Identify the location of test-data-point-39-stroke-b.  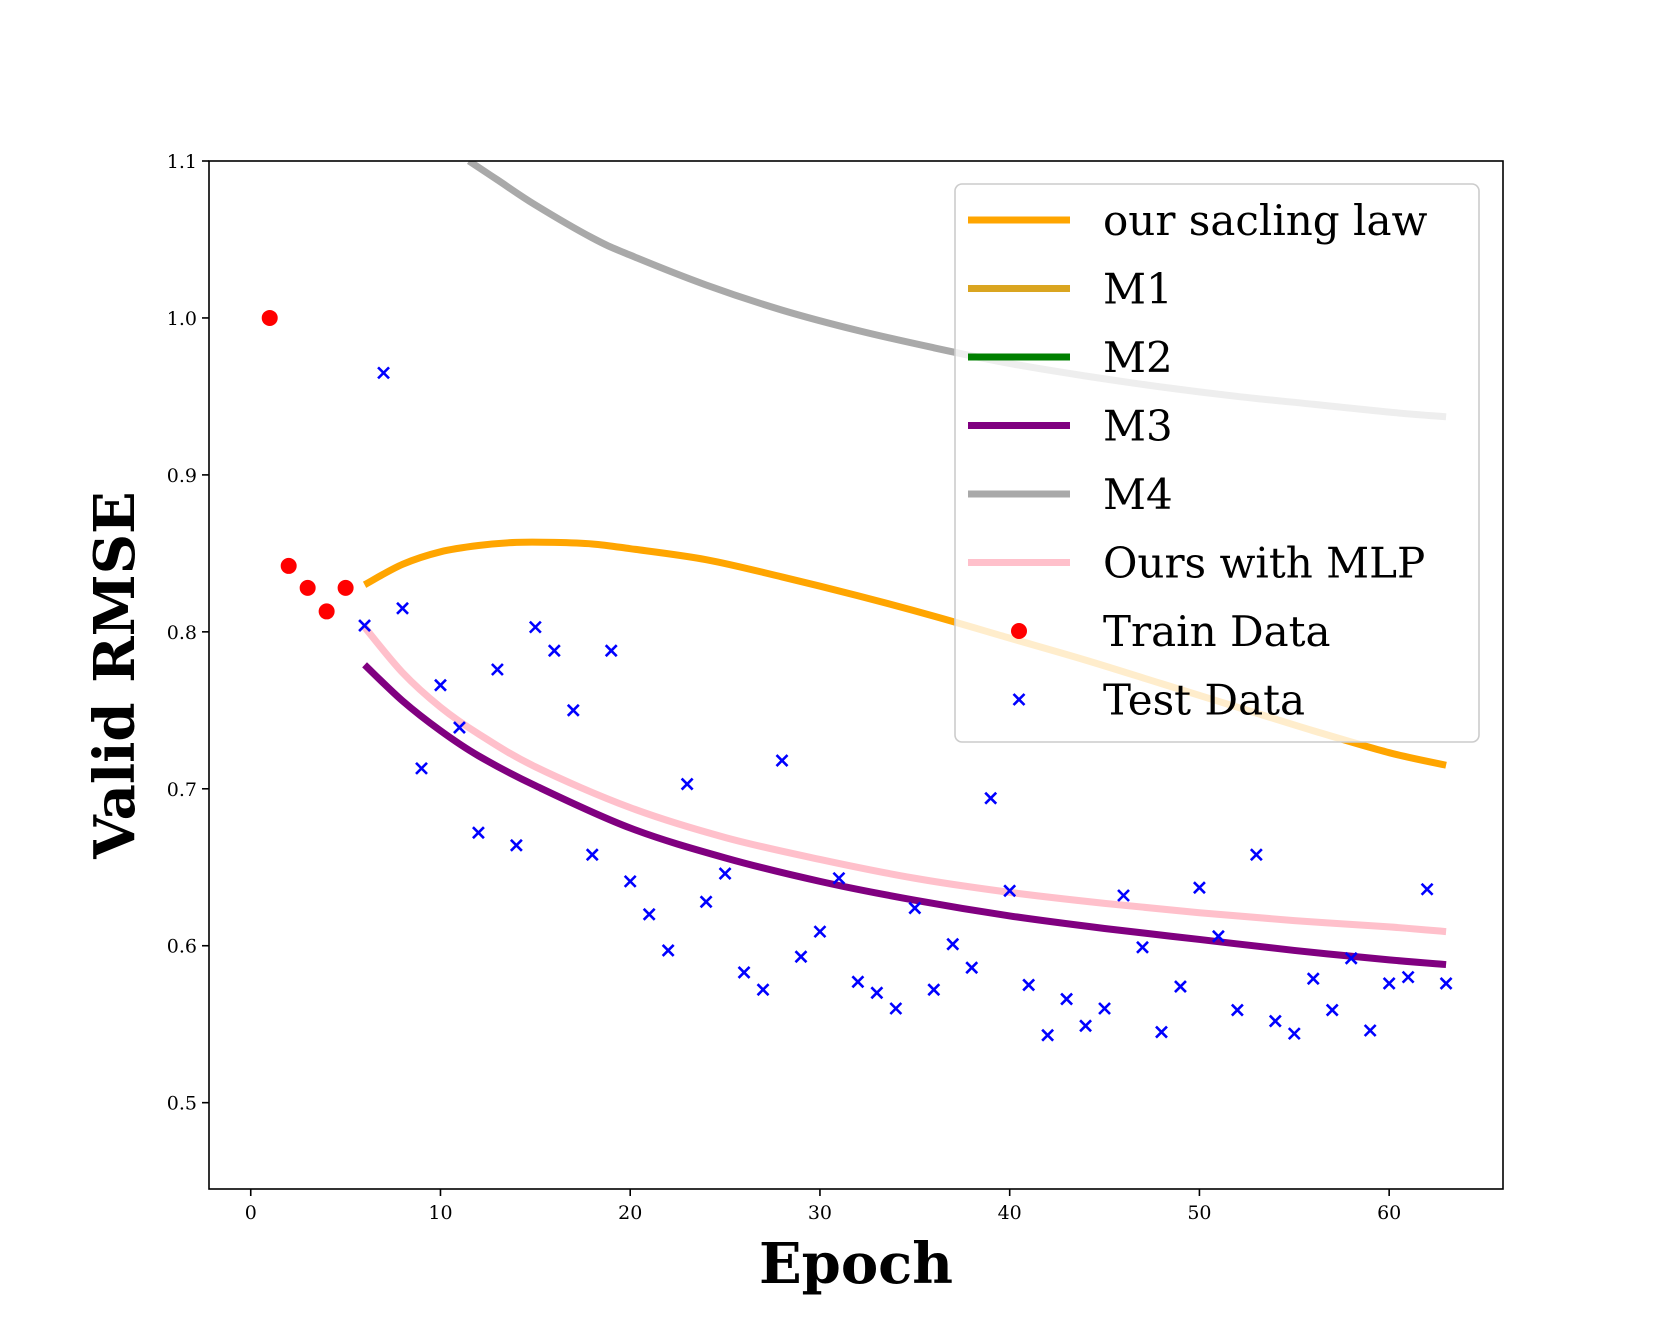
(1104, 1008).